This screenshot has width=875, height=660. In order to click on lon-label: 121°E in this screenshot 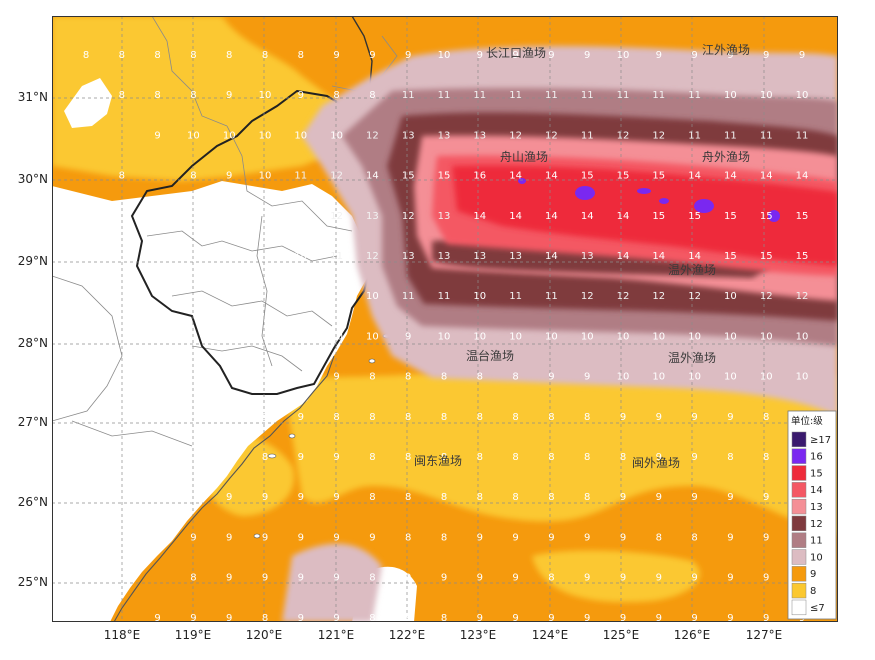, I will do `click(336, 635)`.